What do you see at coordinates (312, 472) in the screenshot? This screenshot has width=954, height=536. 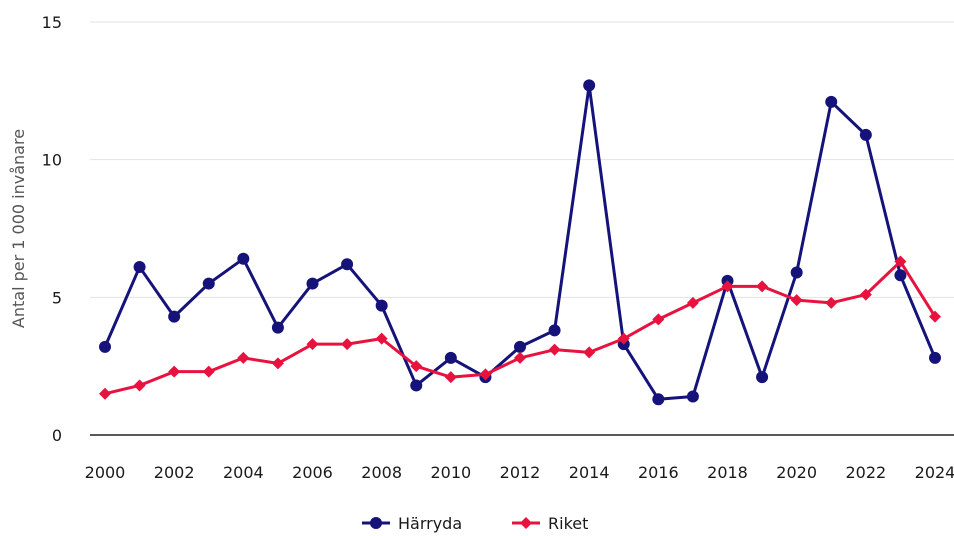 I see `x-tick-label: 2006` at bounding box center [312, 472].